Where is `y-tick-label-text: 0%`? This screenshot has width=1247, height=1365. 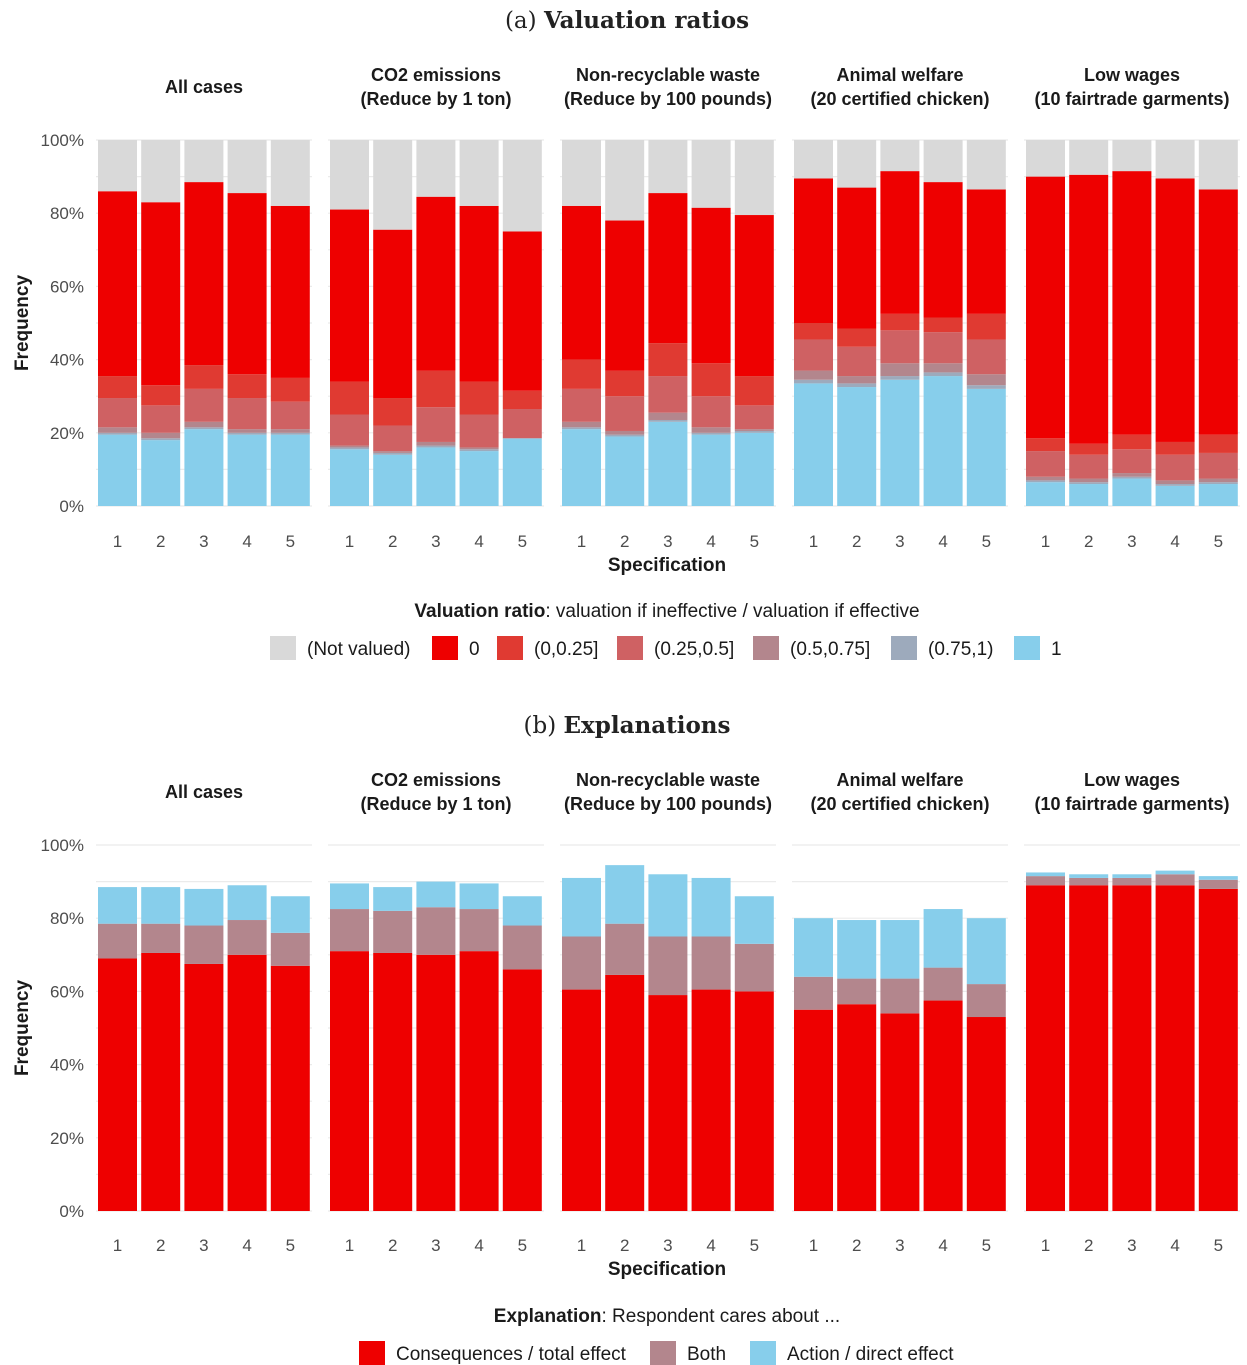
y-tick-label-text: 0% is located at coordinates (71, 1211).